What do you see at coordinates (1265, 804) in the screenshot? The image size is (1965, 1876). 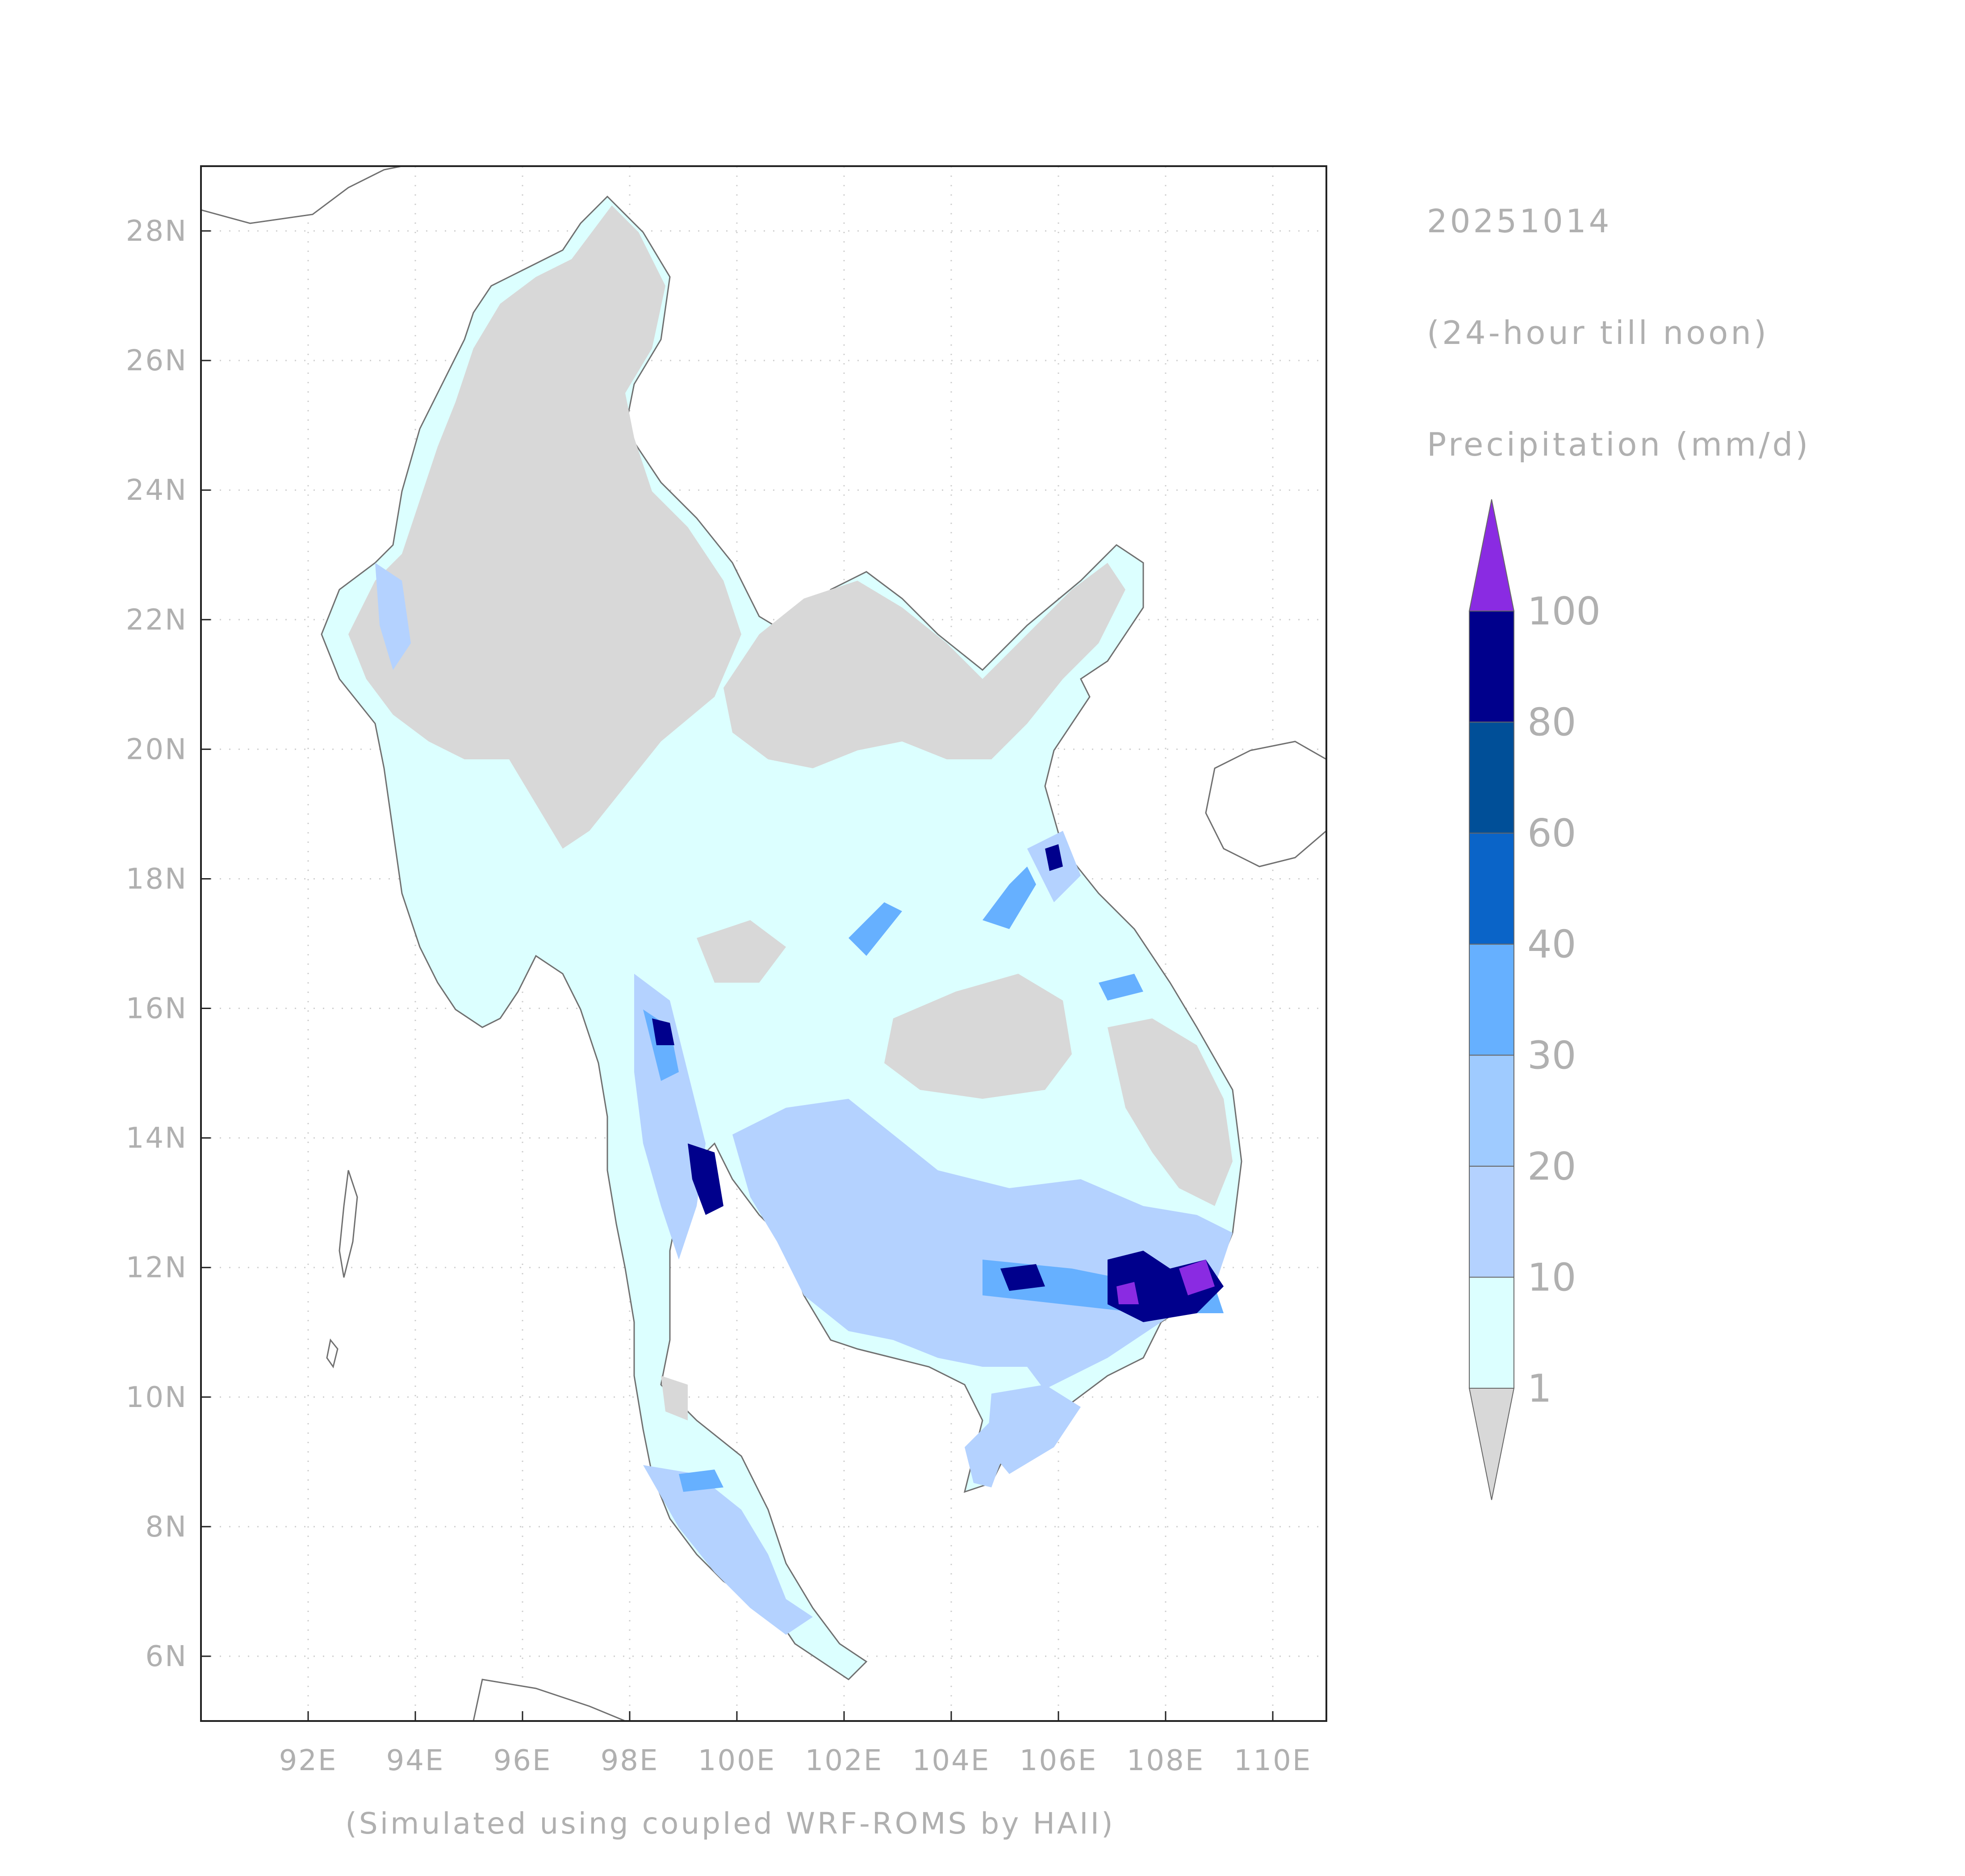 I see `hainan-island` at bounding box center [1265, 804].